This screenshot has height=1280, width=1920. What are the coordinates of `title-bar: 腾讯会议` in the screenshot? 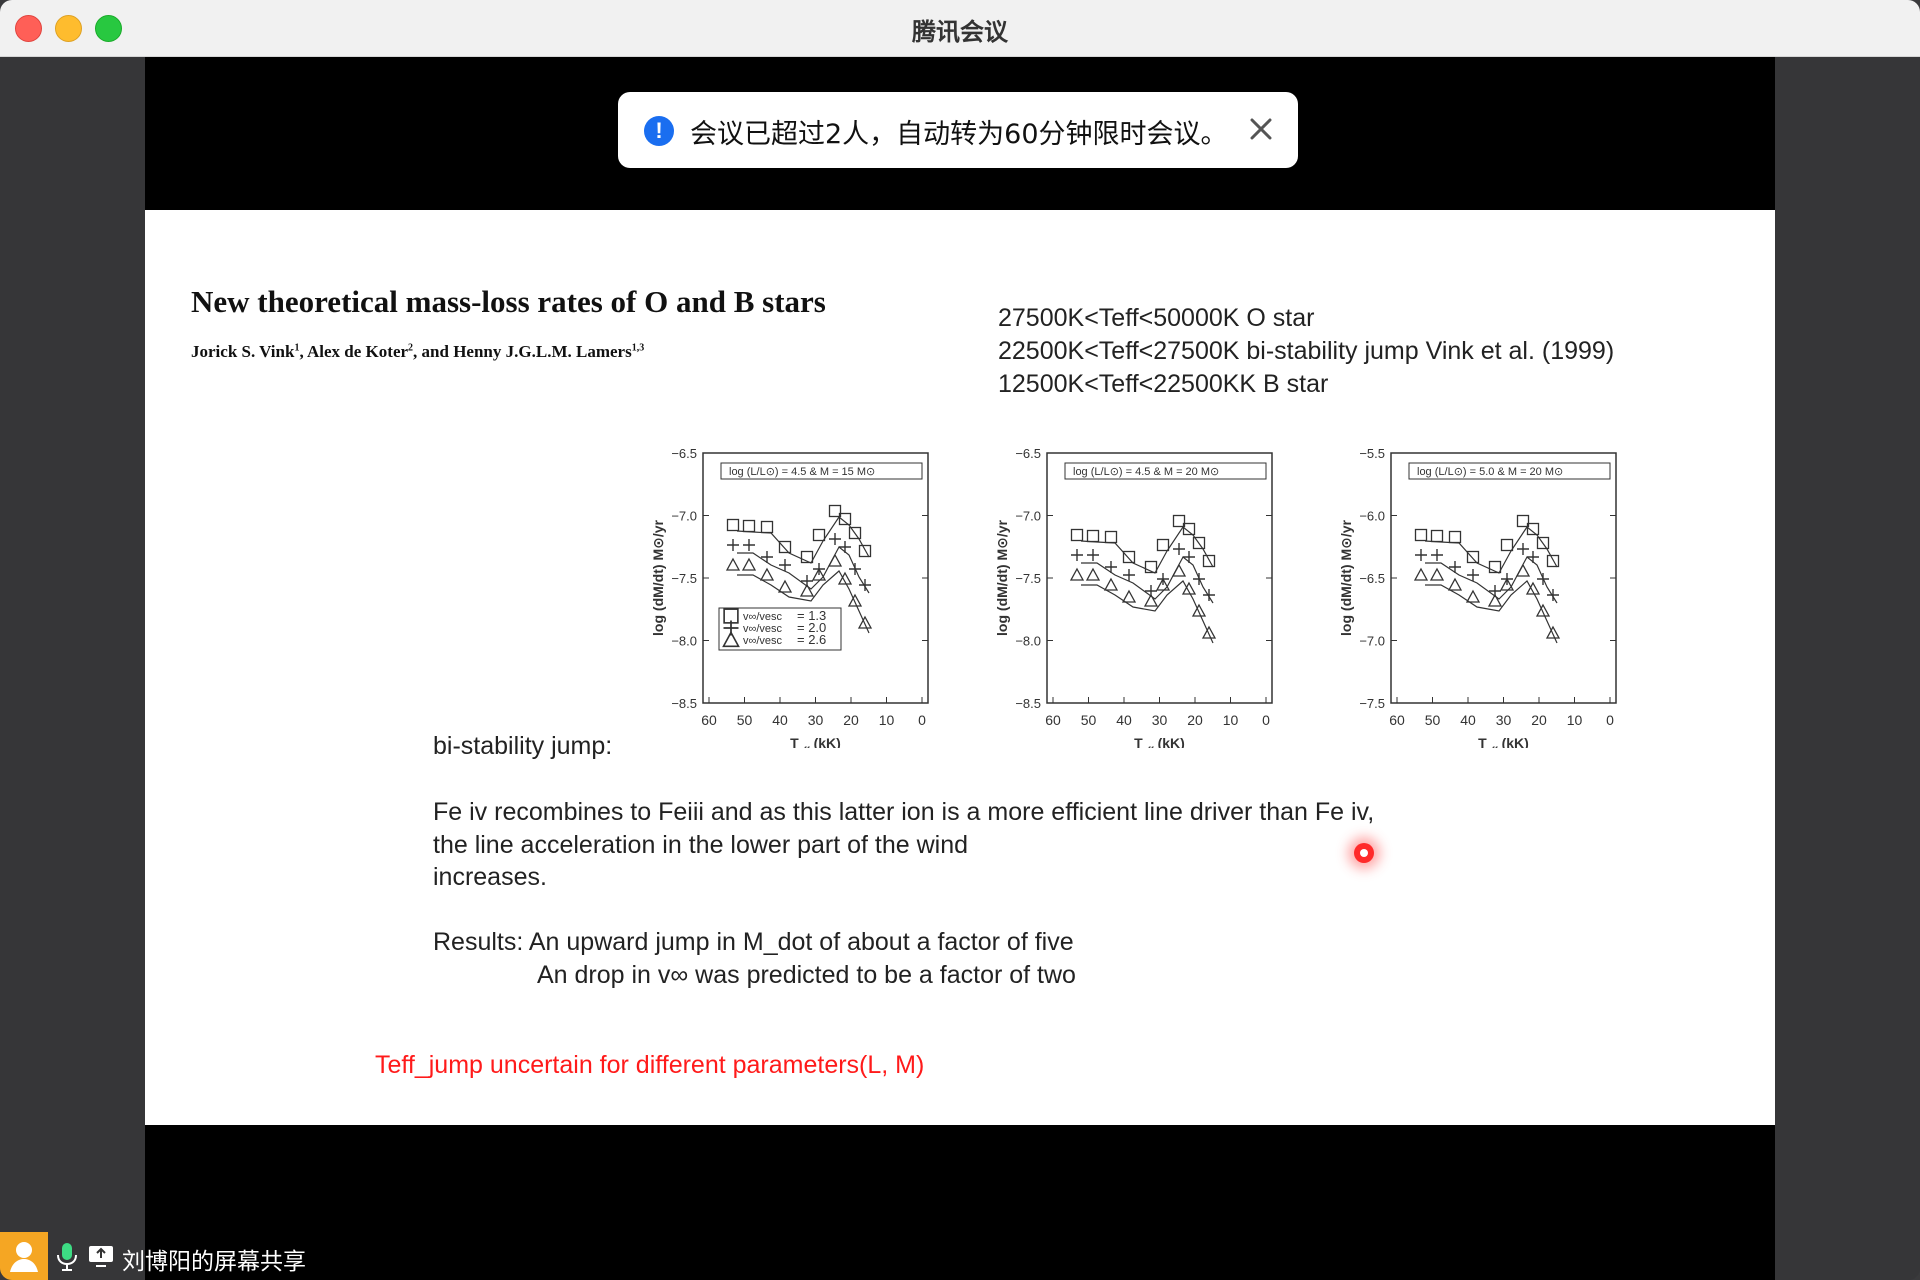 It's located at (960, 28).